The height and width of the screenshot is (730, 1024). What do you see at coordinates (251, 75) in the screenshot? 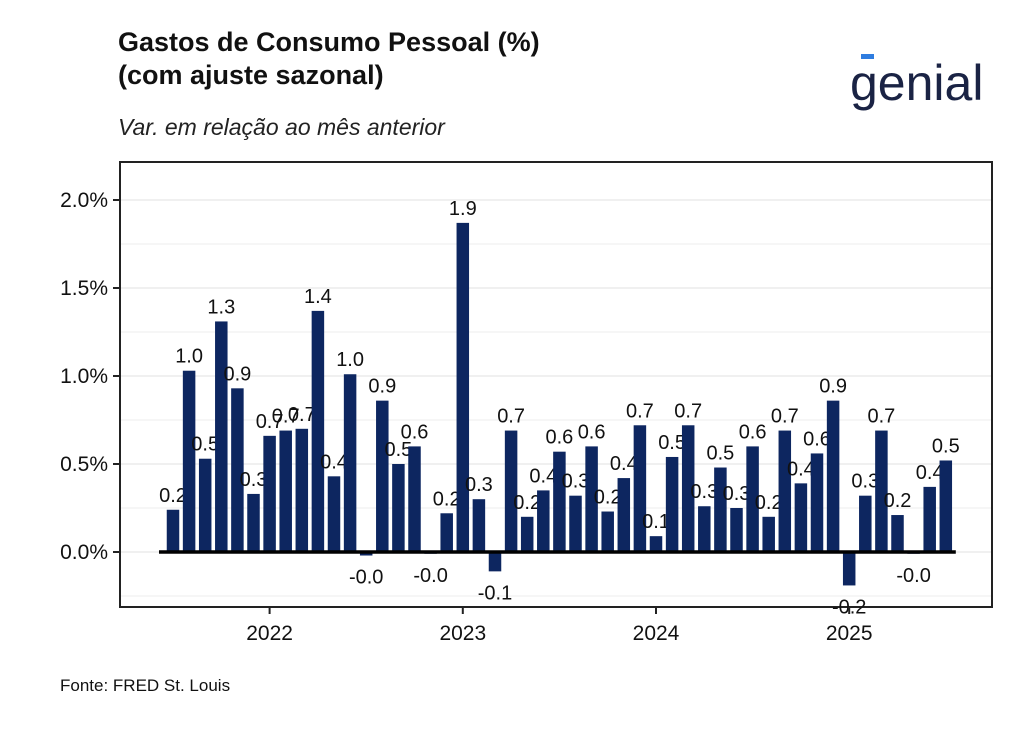
I see `chart-title-line2: (com ajuste sazonal)` at bounding box center [251, 75].